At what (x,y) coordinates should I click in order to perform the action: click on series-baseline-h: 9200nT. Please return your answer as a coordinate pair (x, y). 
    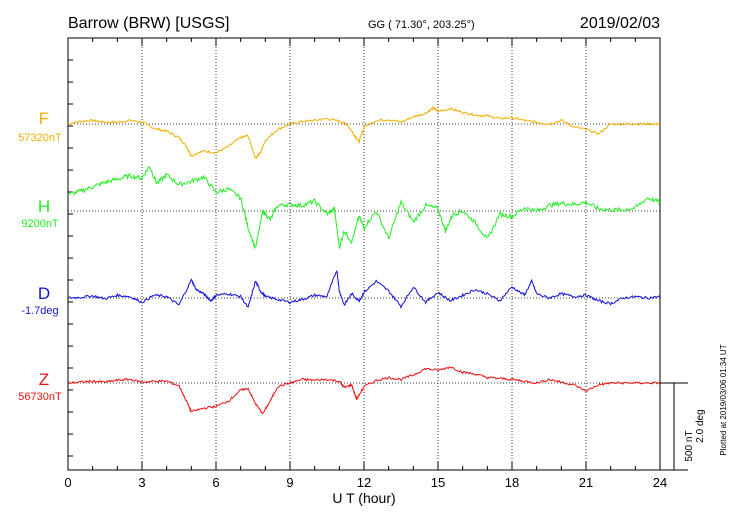
    Looking at the image, I should click on (40, 224).